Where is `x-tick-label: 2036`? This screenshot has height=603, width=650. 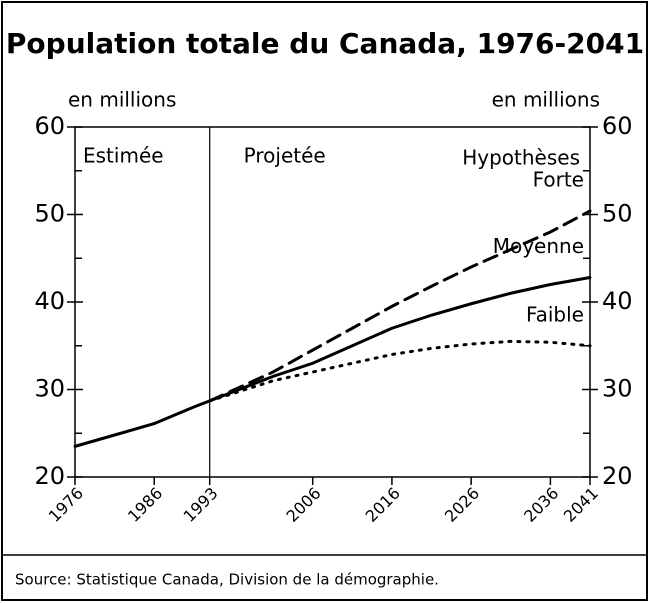
x-tick-label: 2036 is located at coordinates (541, 505).